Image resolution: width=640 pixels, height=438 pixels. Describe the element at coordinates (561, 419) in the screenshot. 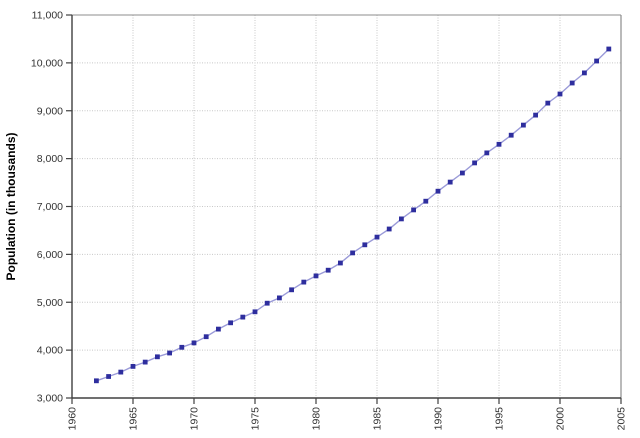

I see `x-tick-label: 2000` at that location.